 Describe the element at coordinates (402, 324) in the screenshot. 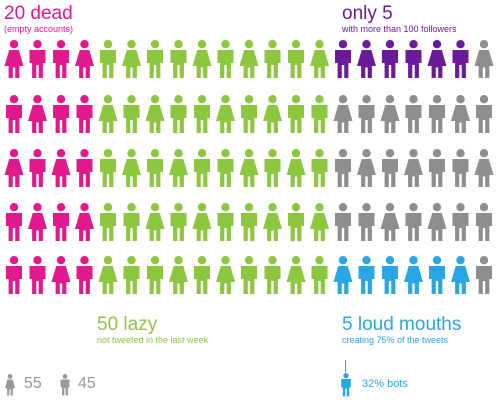

I see `loud-title: 5 loud mouths` at that location.